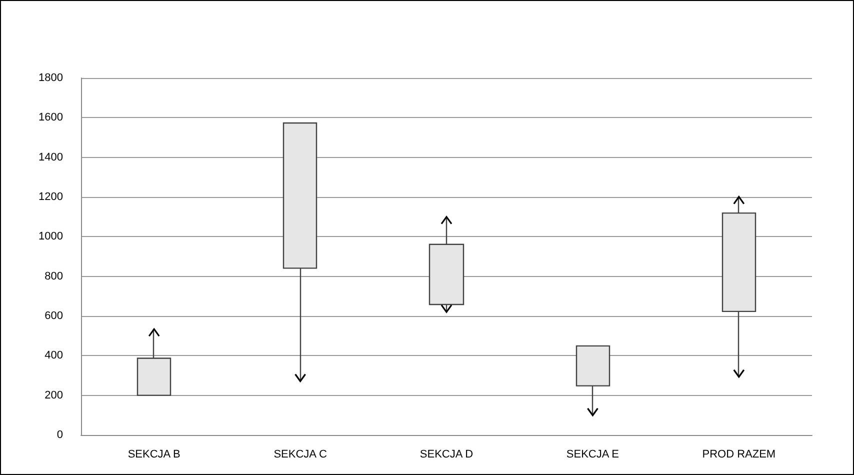 The height and width of the screenshot is (475, 854). Describe the element at coordinates (50, 197) in the screenshot. I see `y-tick-label: 1200` at that location.